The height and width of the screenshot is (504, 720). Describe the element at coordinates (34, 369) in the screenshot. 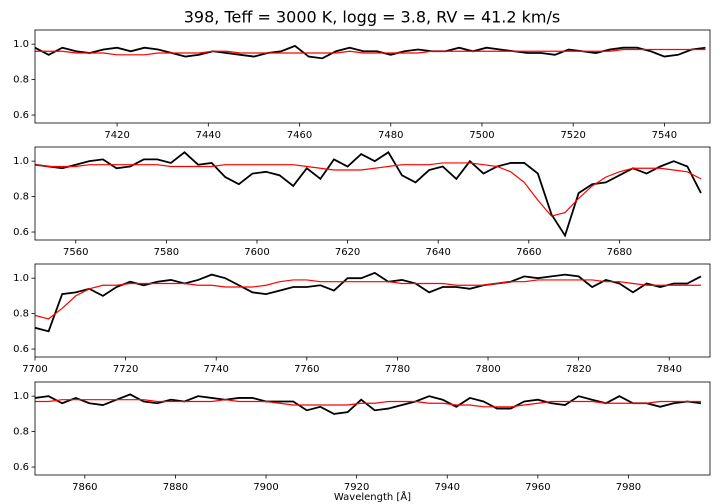

I see `x-tick-label: 7700` at that location.